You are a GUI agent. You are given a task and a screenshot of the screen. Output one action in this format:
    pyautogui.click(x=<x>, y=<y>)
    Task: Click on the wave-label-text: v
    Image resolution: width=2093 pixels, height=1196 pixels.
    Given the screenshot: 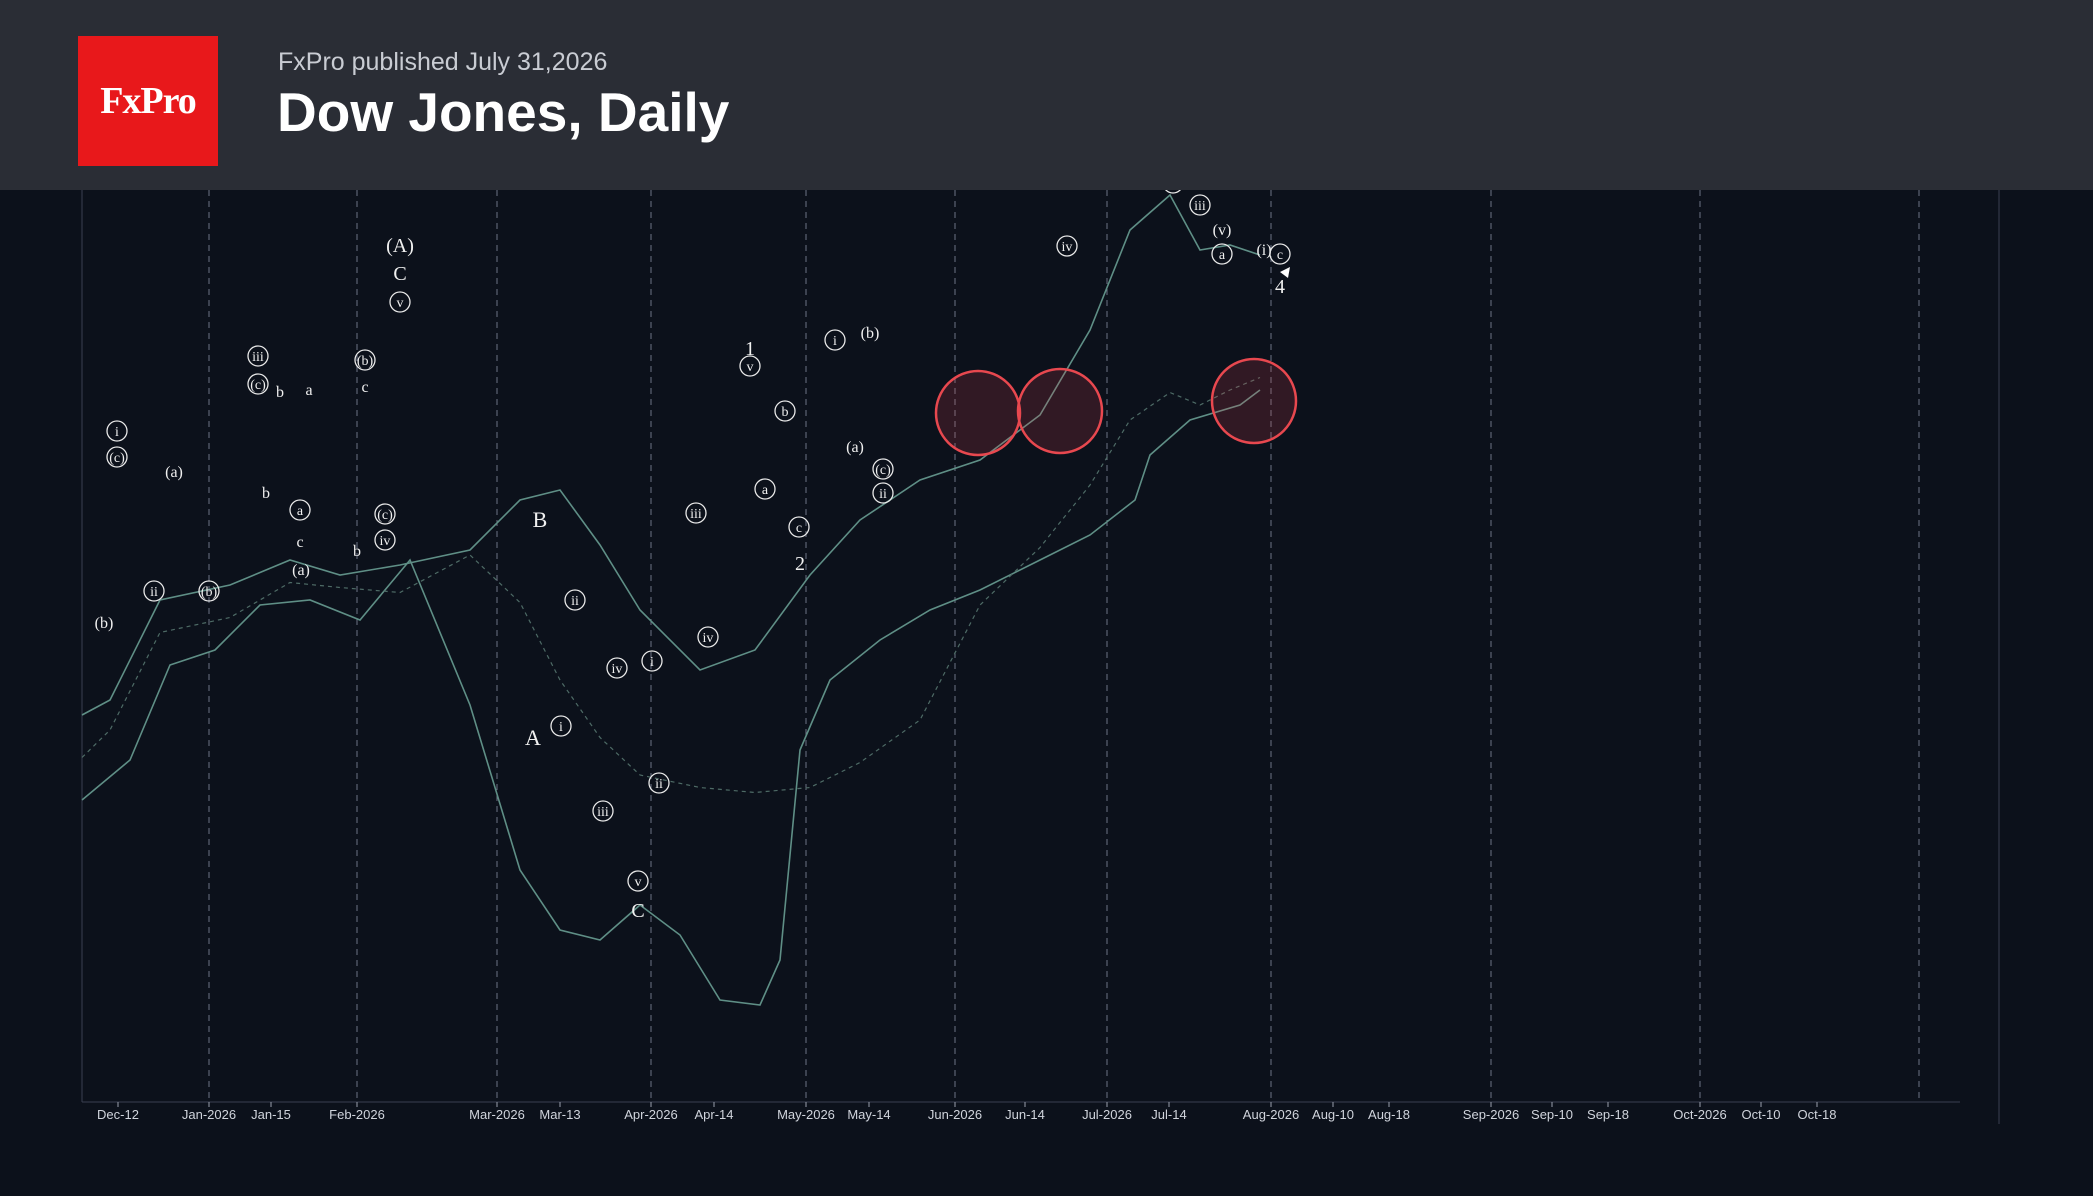 What is the action you would take?
    pyautogui.click(x=638, y=882)
    